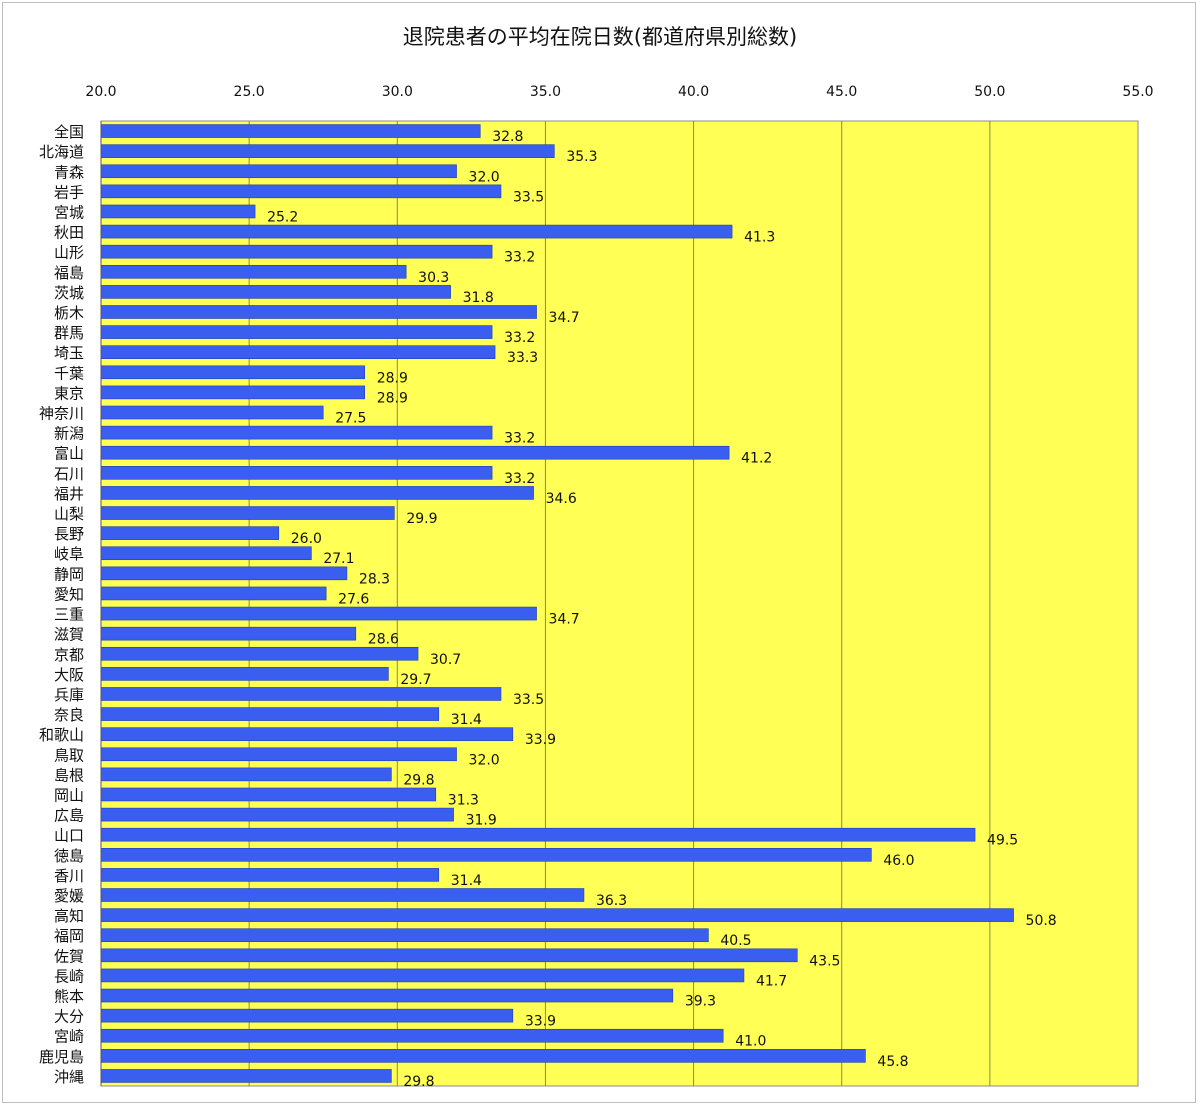  I want to click on data-label: 36.3, so click(611, 901).